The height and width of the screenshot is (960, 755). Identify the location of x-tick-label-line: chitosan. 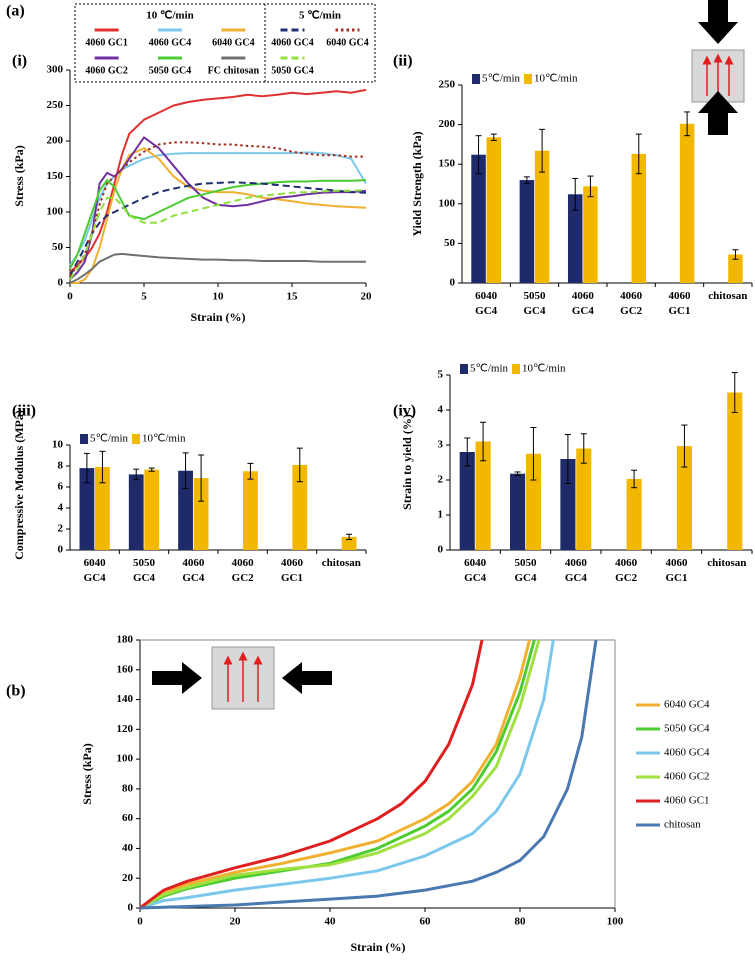
(726, 563).